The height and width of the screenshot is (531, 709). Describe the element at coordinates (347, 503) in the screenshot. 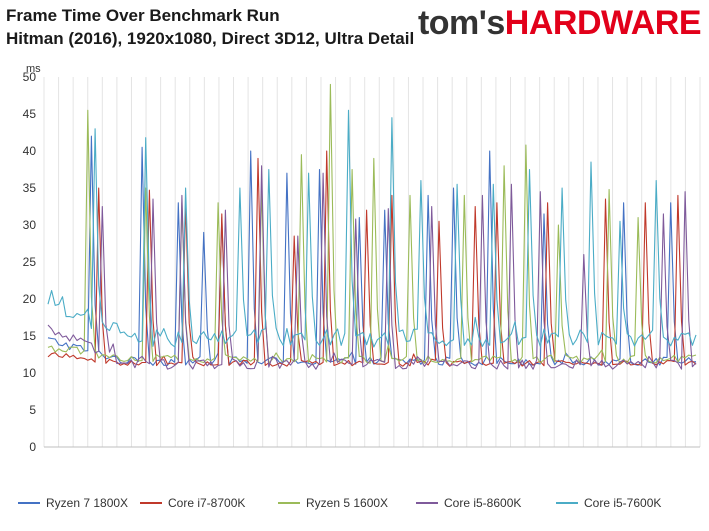

I see `legend-label: Ryzen 5 1600X` at that location.